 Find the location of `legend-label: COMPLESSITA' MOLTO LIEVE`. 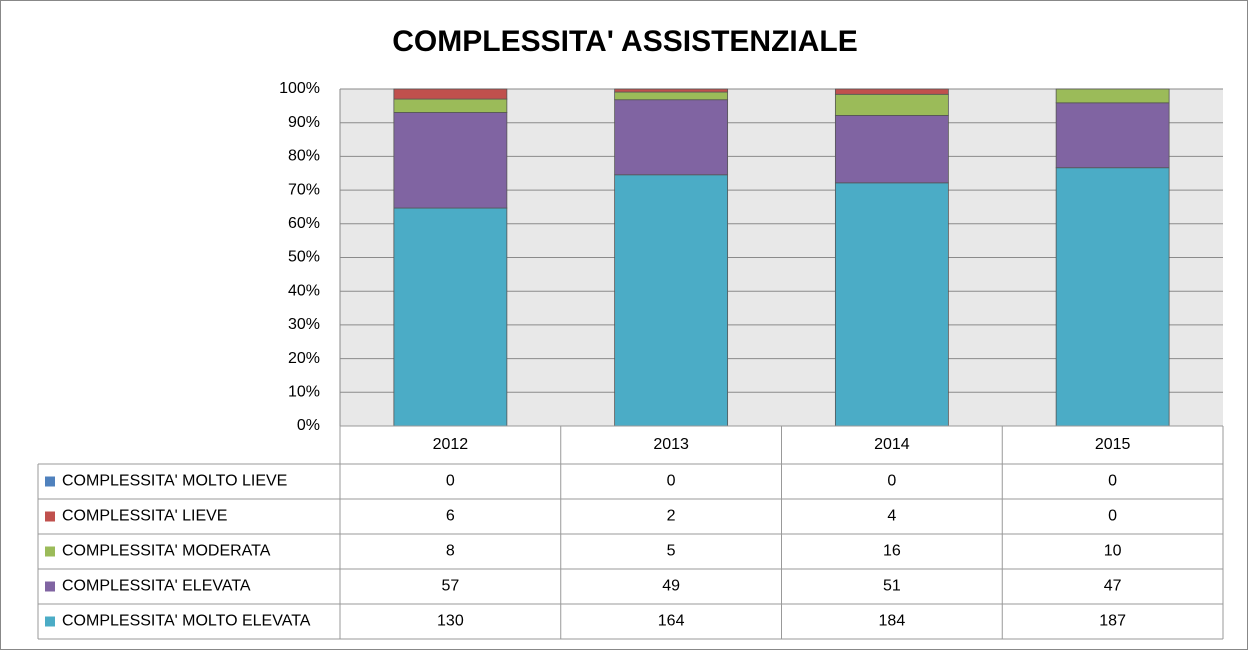

legend-label: COMPLESSITA' MOLTO LIEVE is located at coordinates (174, 481).